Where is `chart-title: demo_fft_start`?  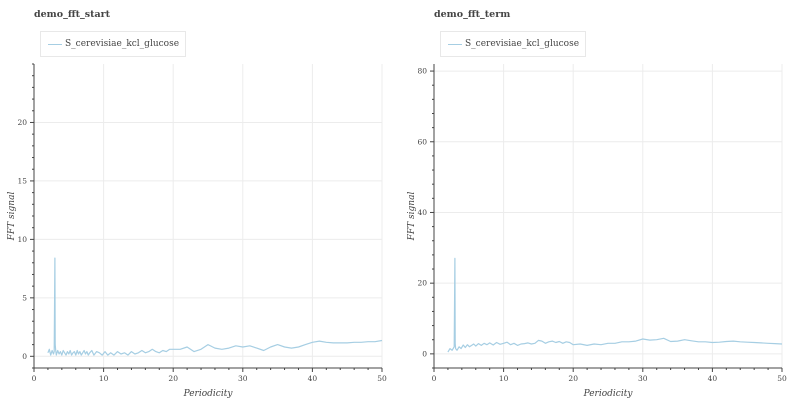 chart-title: demo_fft_start is located at coordinates (72, 14).